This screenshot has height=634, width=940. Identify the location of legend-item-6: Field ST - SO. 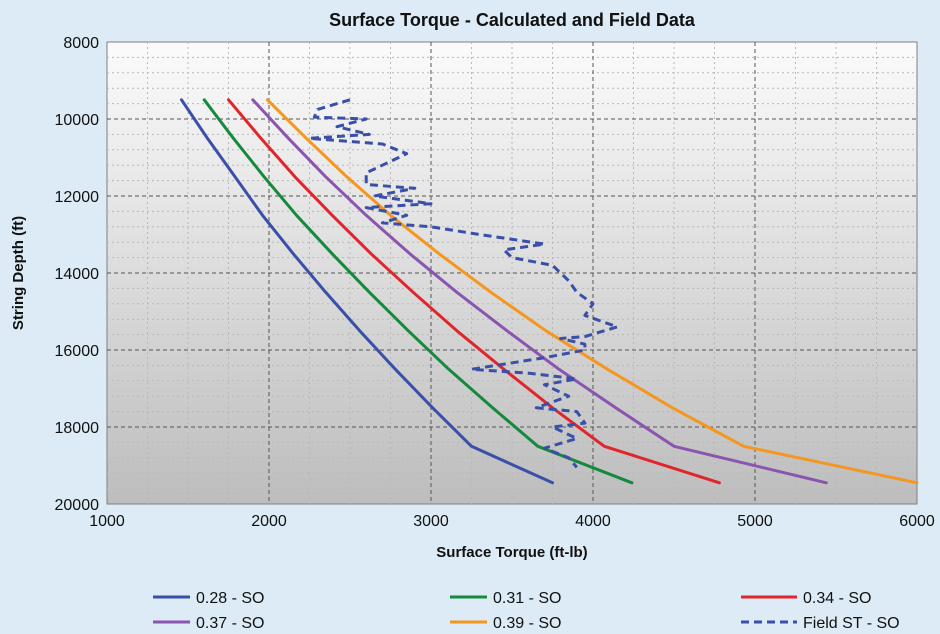
(820, 623).